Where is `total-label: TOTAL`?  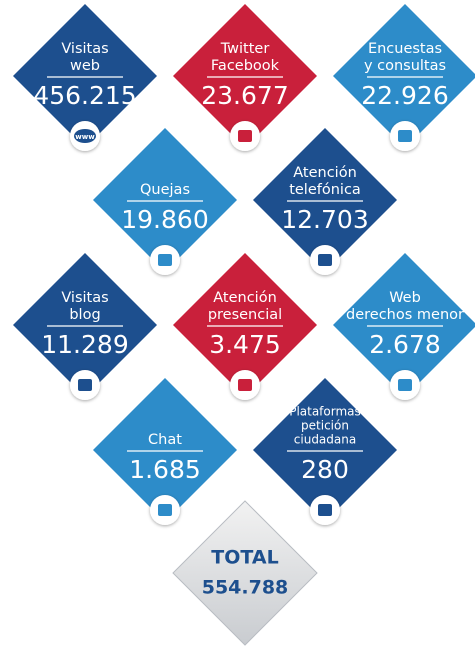 total-label: TOTAL is located at coordinates (244, 558).